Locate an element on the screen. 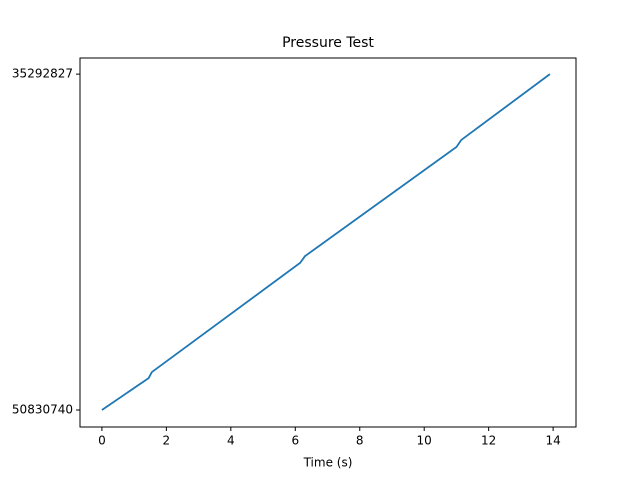 This screenshot has height=484, width=640. x-tick-label: 12 is located at coordinates (488, 441).